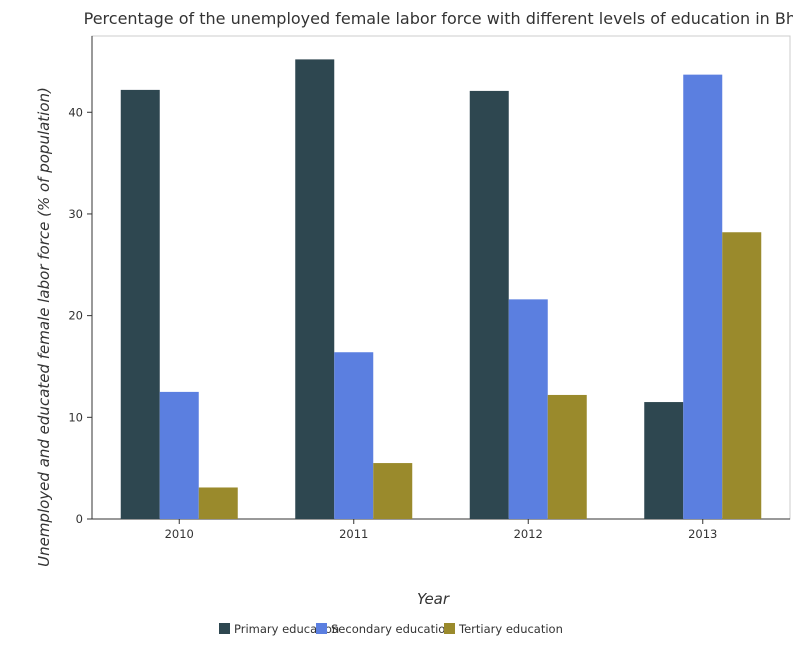  What do you see at coordinates (79, 519) in the screenshot?
I see `y-tick-label: 0` at bounding box center [79, 519].